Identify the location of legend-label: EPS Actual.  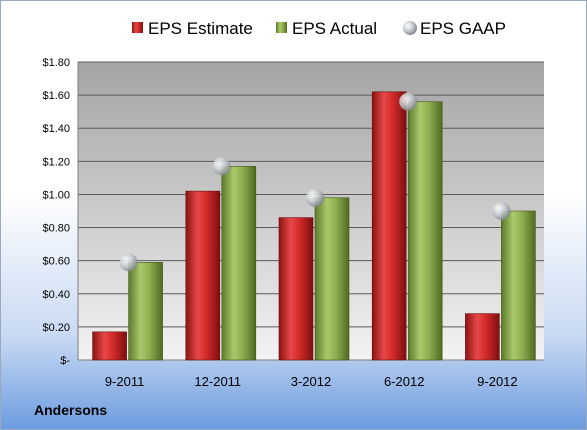
(334, 28).